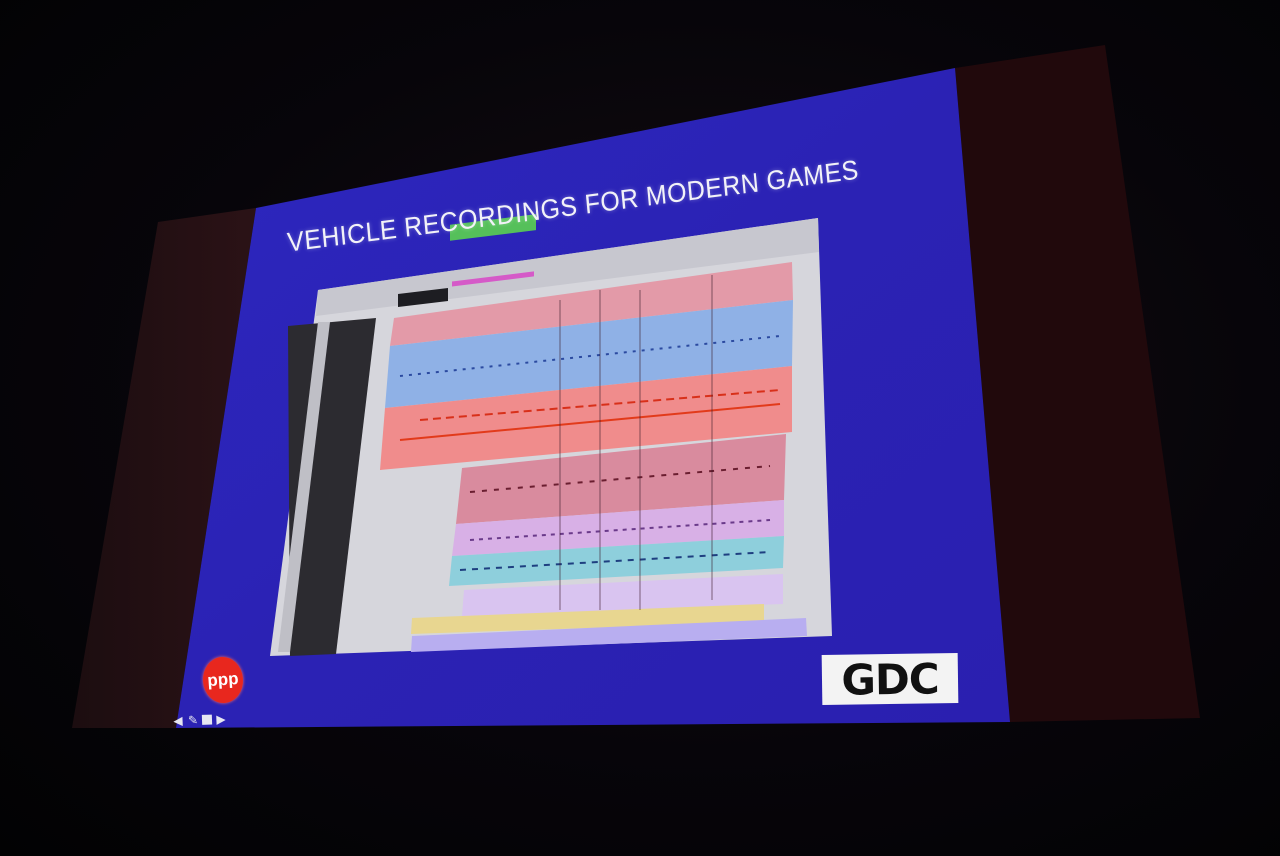 This screenshot has width=1280, height=856. Describe the element at coordinates (609, 635) in the screenshot. I see `track-lane-purple` at that location.